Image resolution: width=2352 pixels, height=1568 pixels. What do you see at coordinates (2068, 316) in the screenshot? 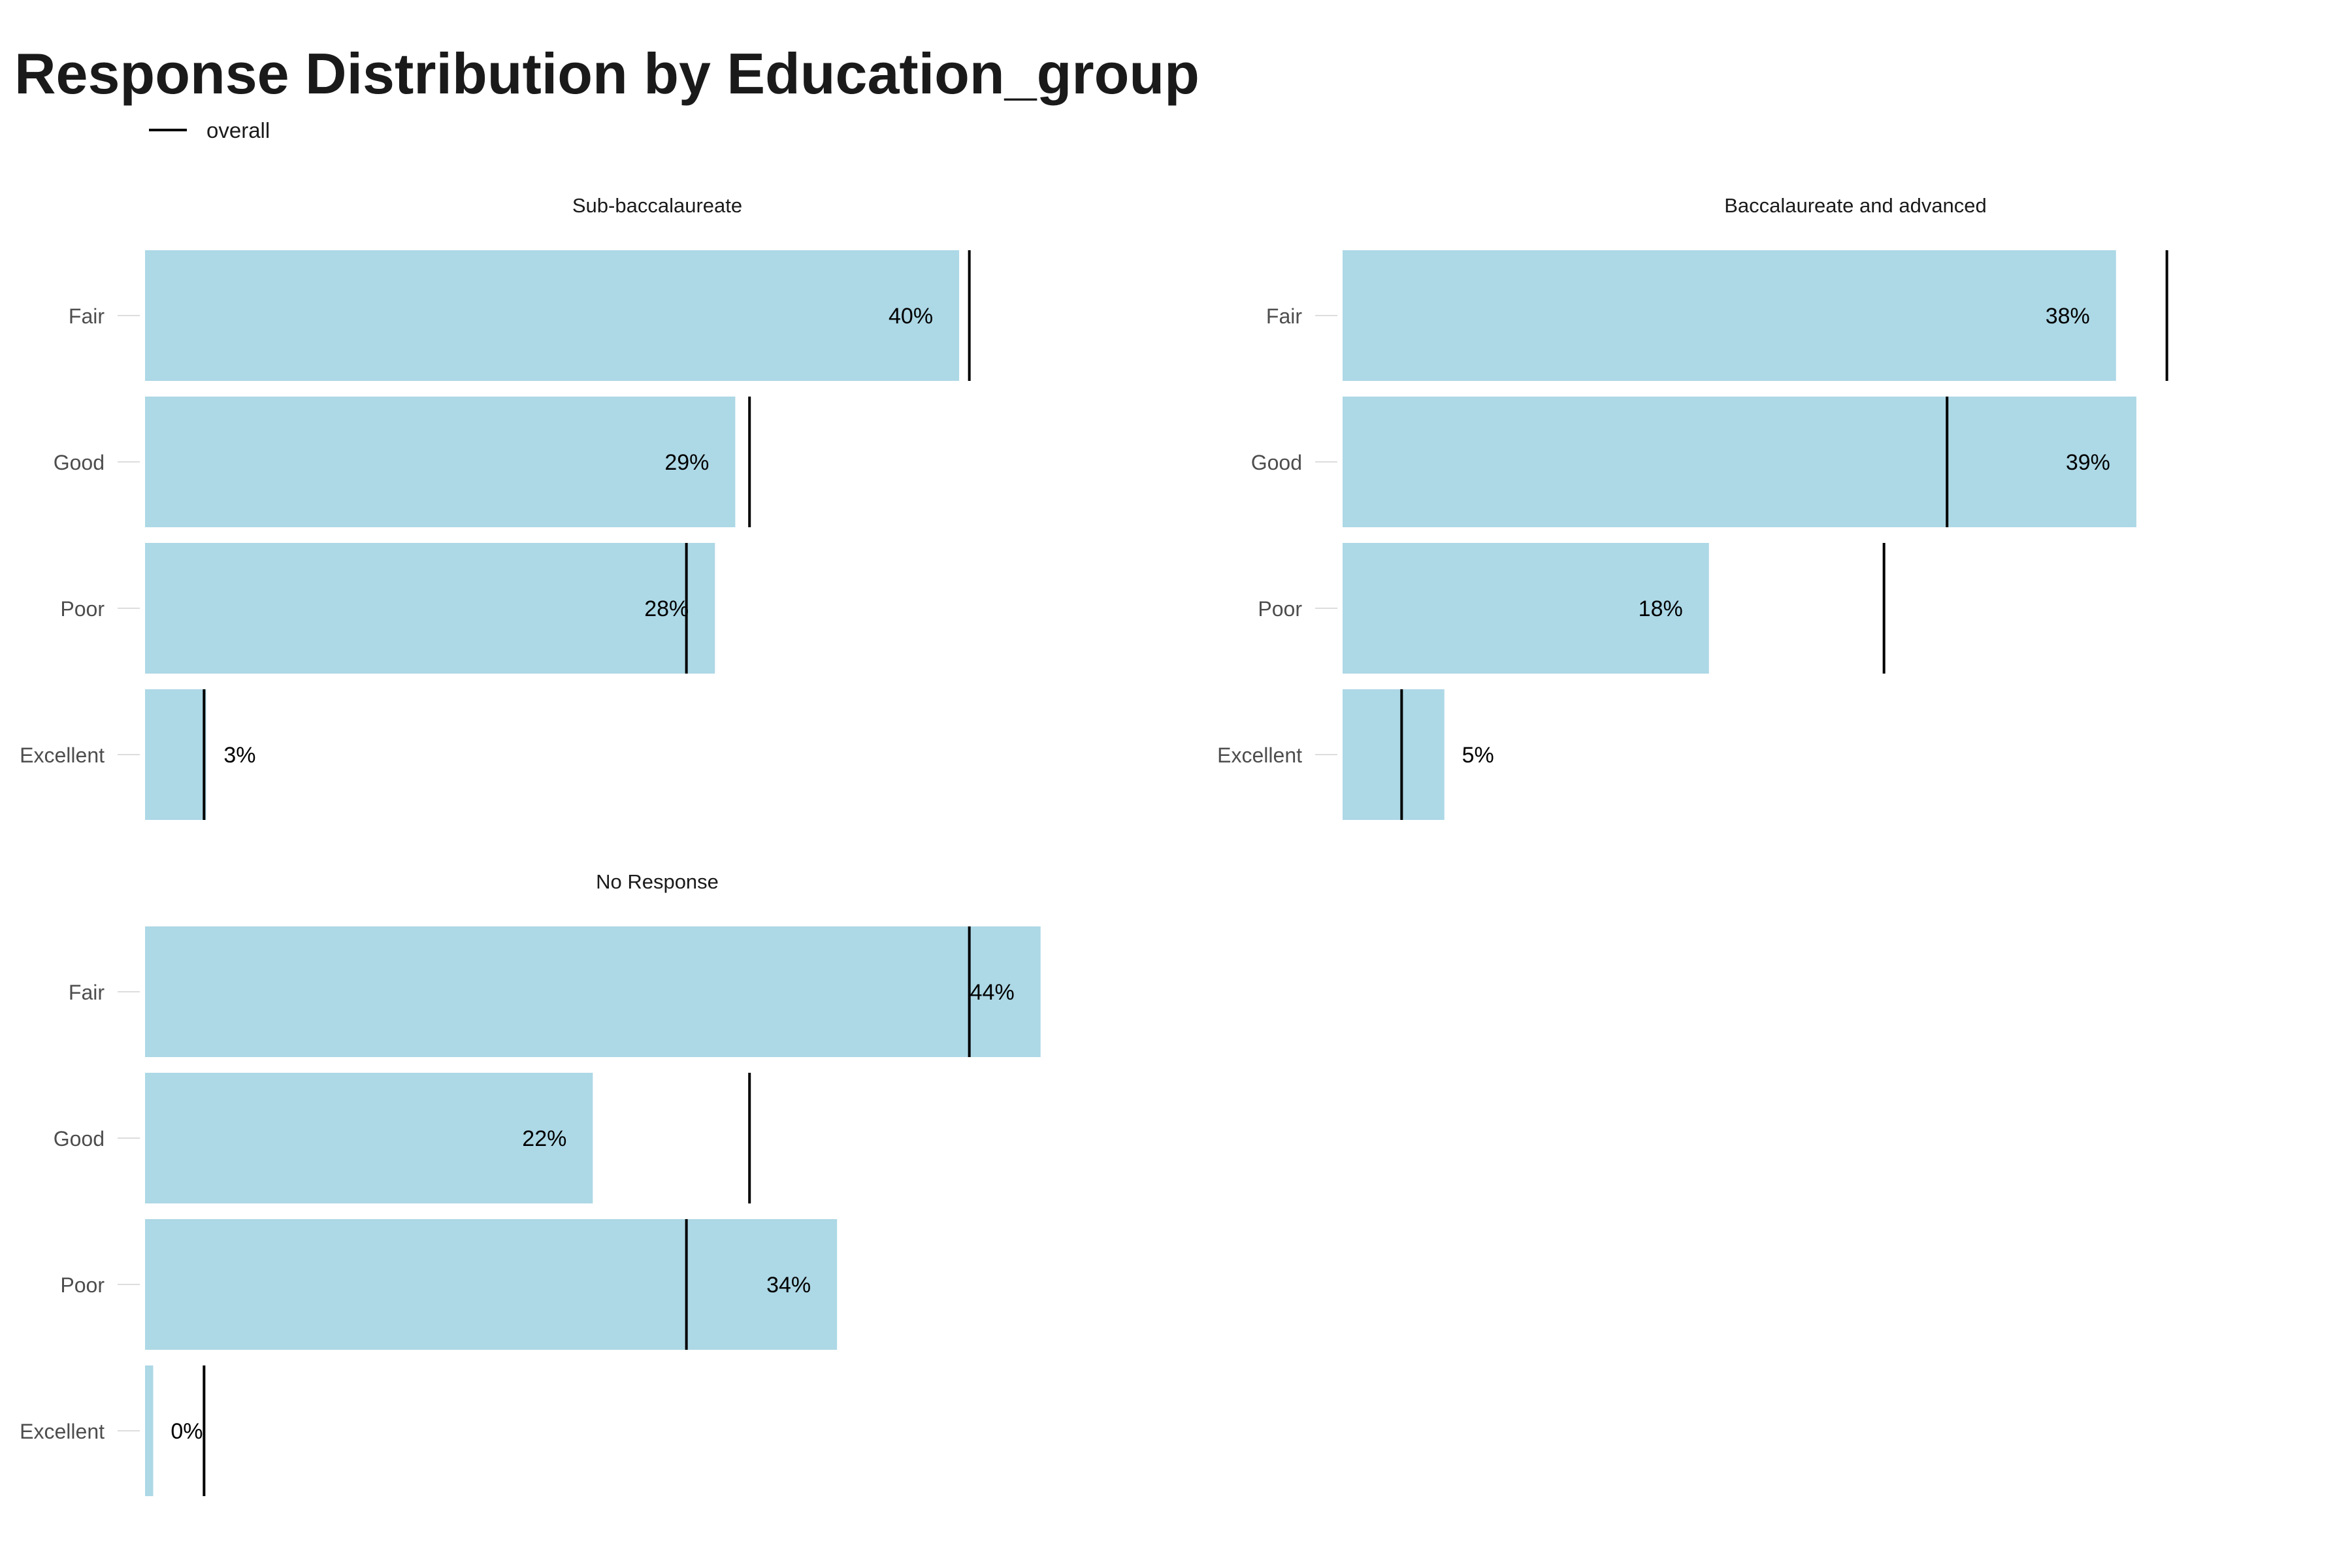
I see `bar-data-label: 38%` at bounding box center [2068, 316].